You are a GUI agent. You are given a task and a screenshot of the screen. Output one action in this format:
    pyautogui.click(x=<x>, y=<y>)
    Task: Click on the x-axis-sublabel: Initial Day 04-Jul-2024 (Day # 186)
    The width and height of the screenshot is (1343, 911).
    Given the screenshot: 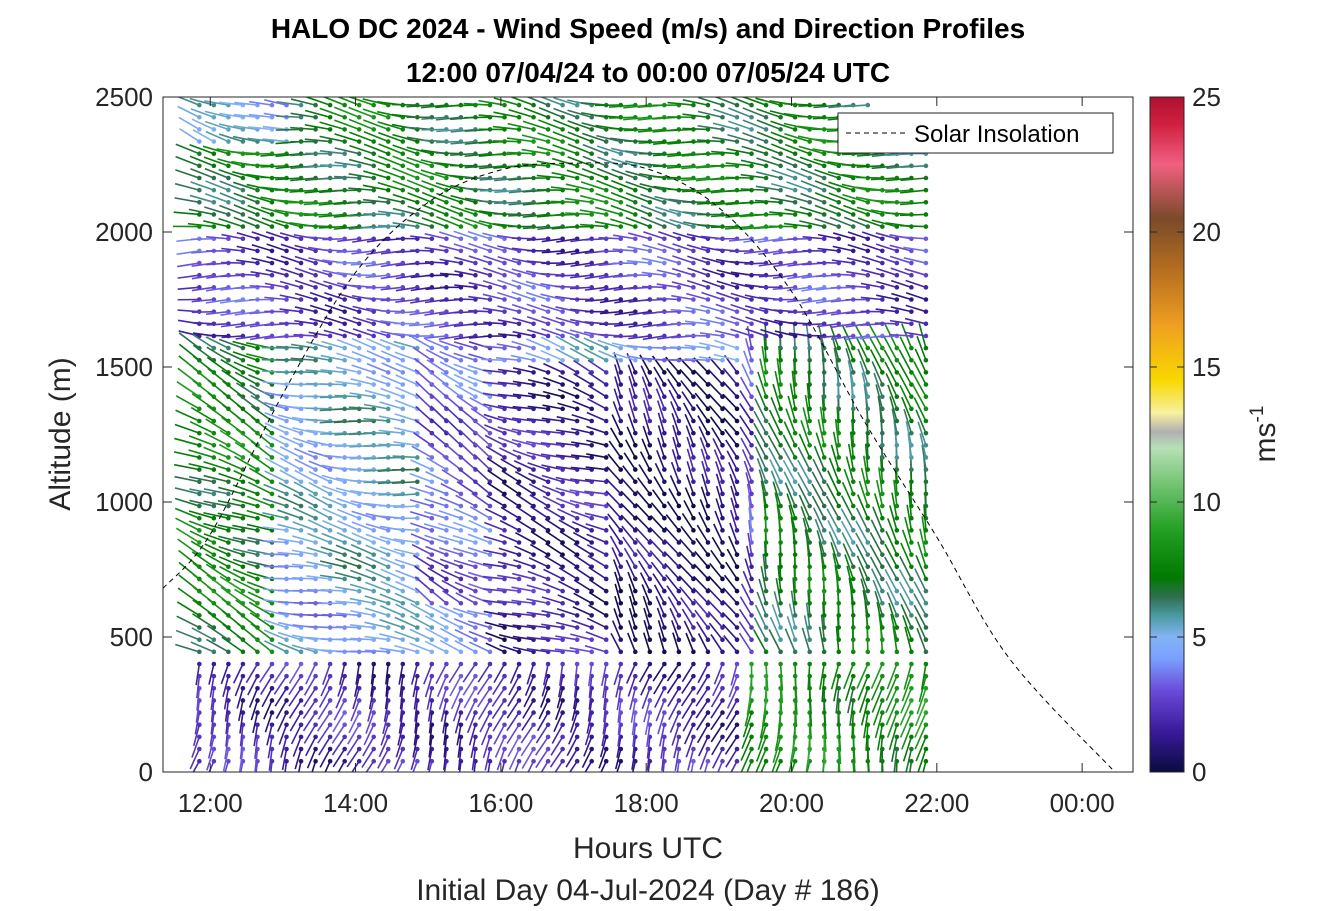 What is the action you would take?
    pyautogui.click(x=648, y=890)
    